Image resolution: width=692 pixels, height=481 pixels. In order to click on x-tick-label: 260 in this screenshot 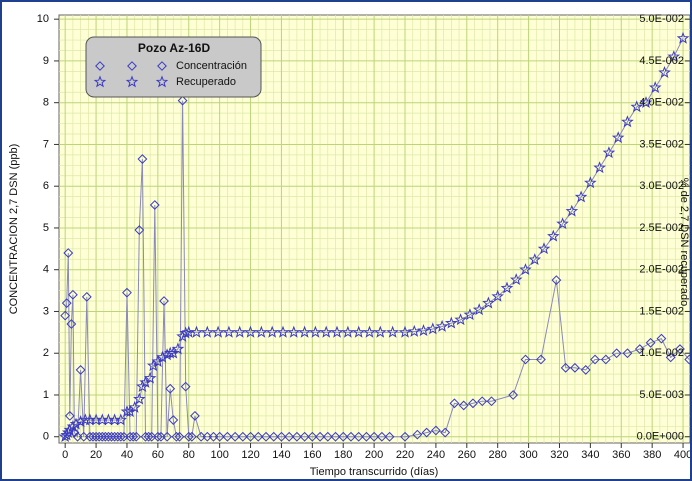, I will do `click(467, 455)`.